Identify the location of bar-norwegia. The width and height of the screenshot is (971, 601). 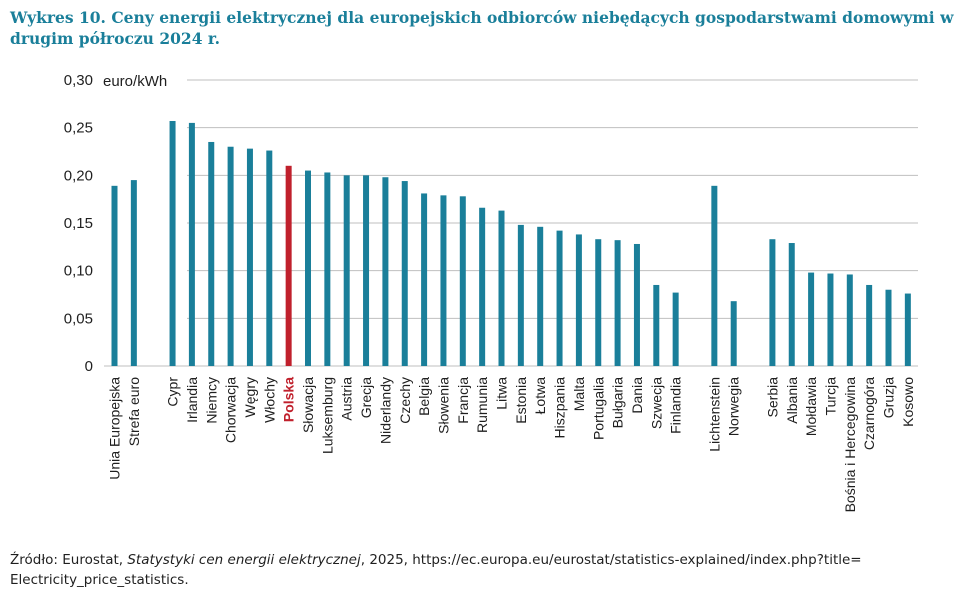
(733, 333).